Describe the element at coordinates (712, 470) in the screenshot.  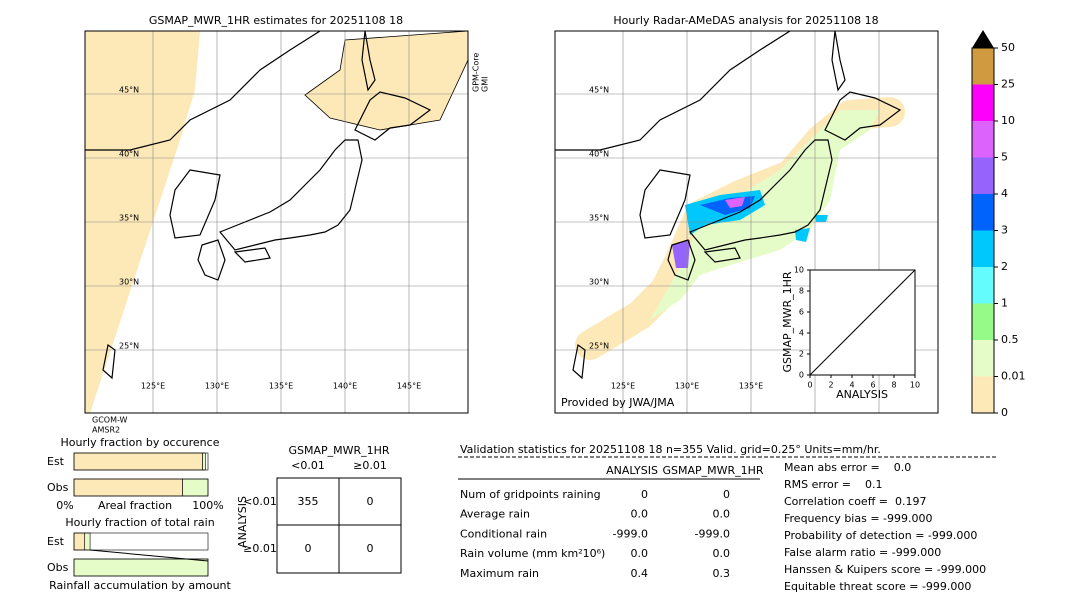
I see `column-header: GSMAP_MWR_1HR` at that location.